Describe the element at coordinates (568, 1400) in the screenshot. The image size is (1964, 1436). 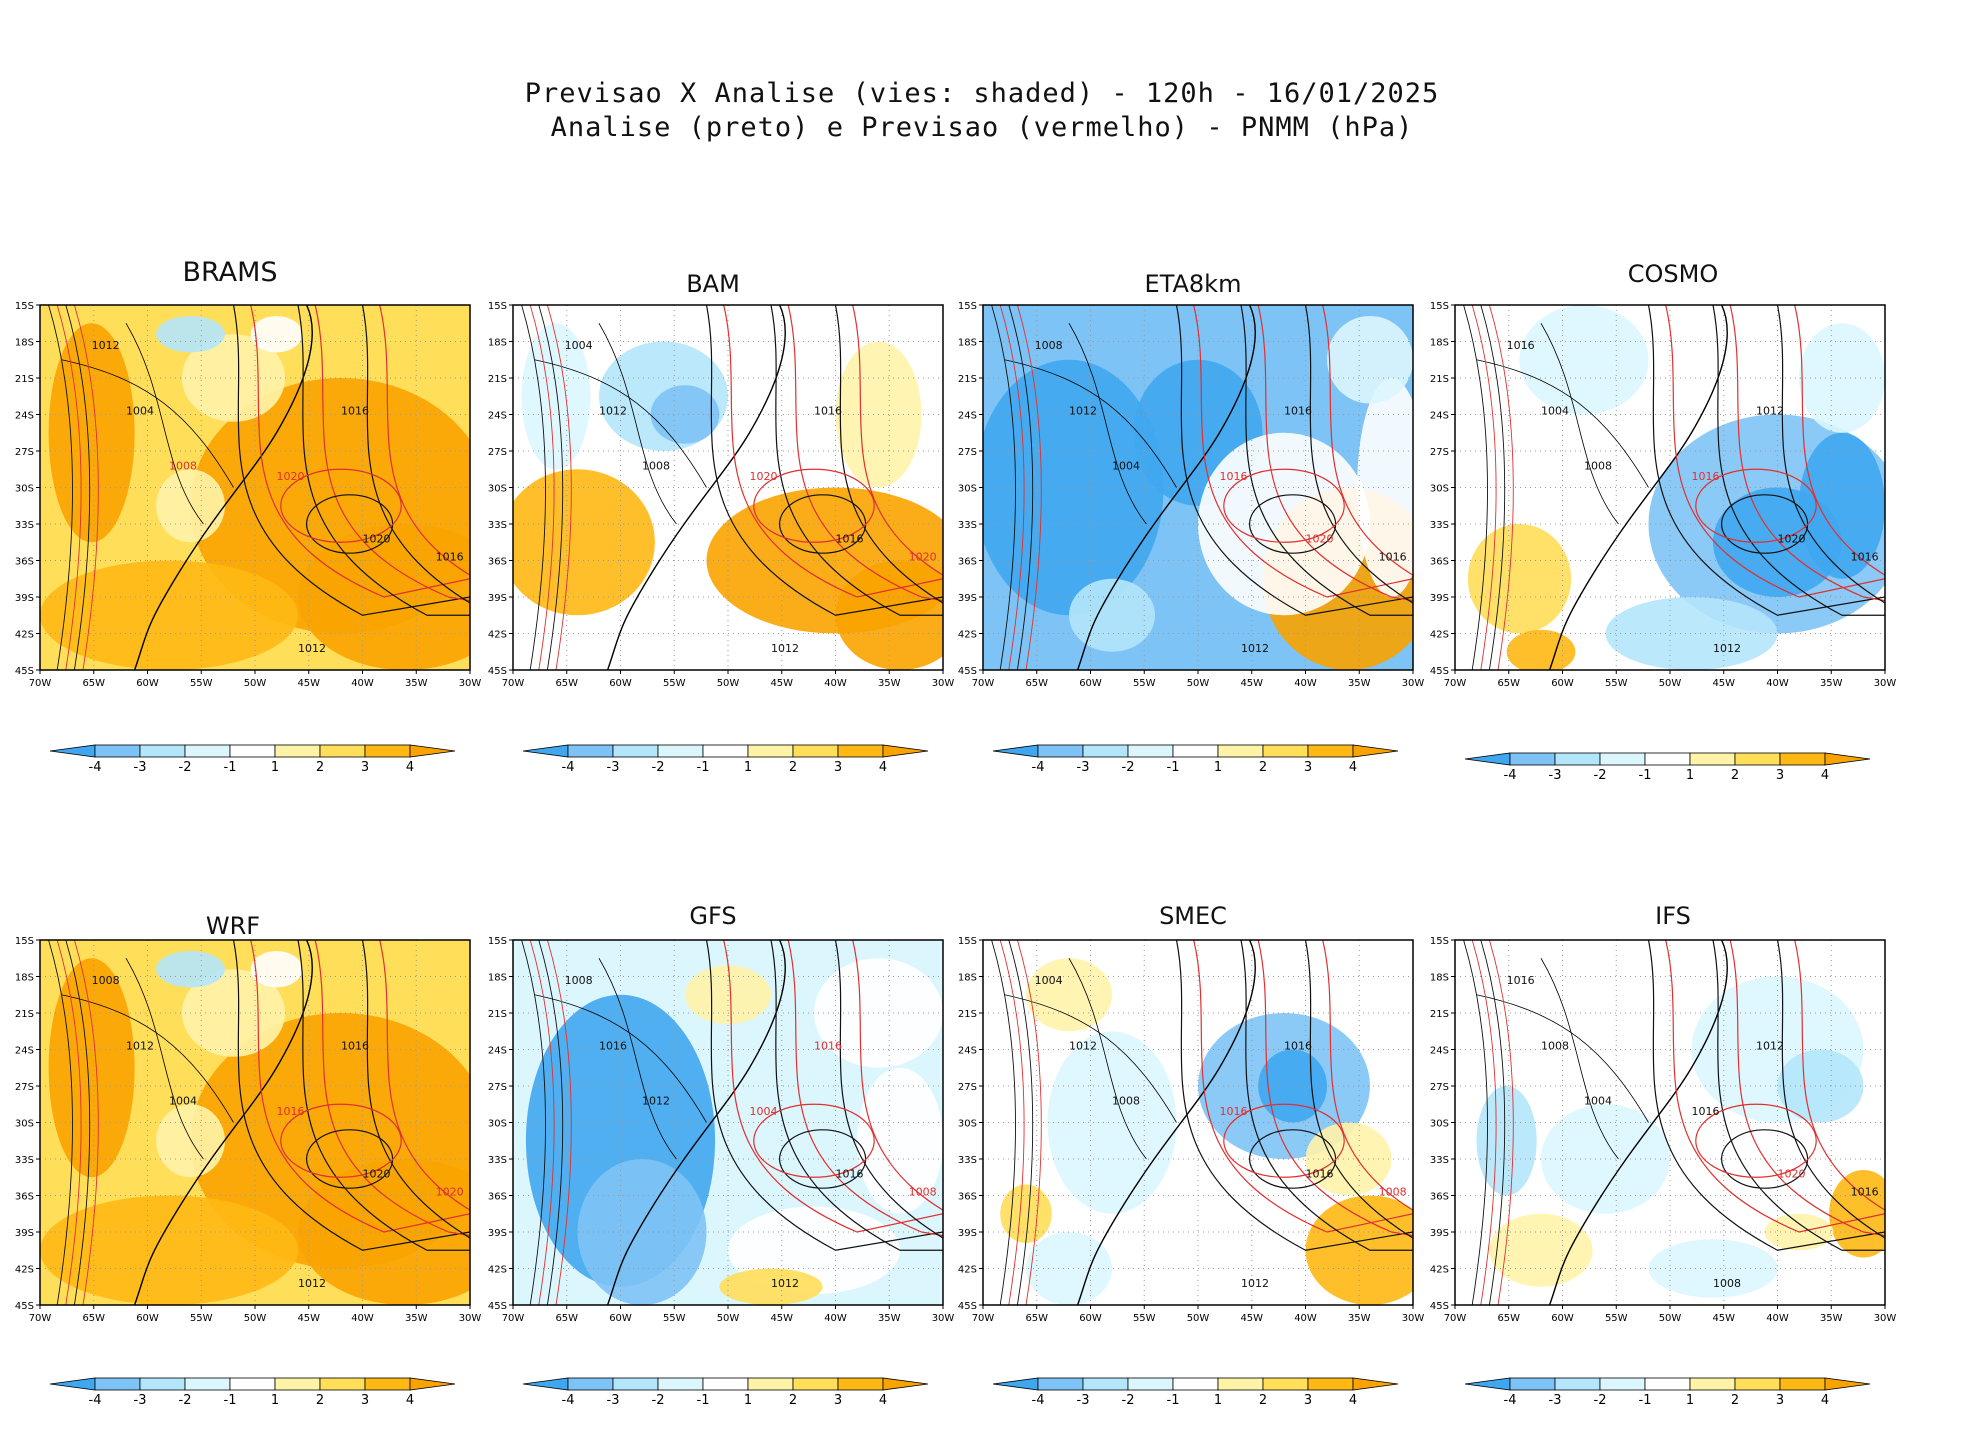
I see `colorbar-label: -4` at that location.